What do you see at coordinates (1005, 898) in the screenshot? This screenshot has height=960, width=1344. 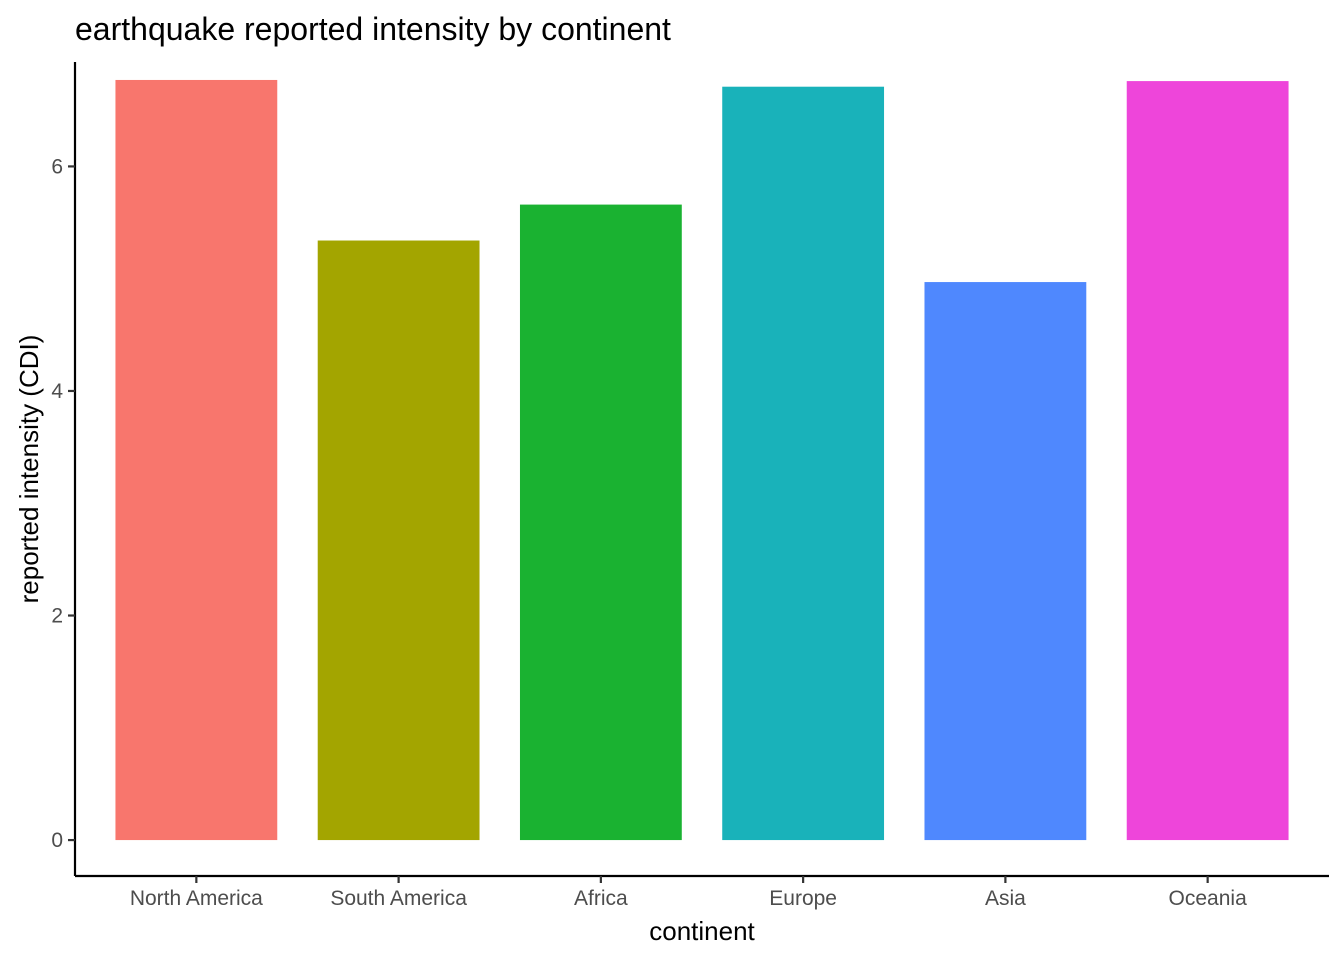 I see `x-tick-label: Asia` at bounding box center [1005, 898].